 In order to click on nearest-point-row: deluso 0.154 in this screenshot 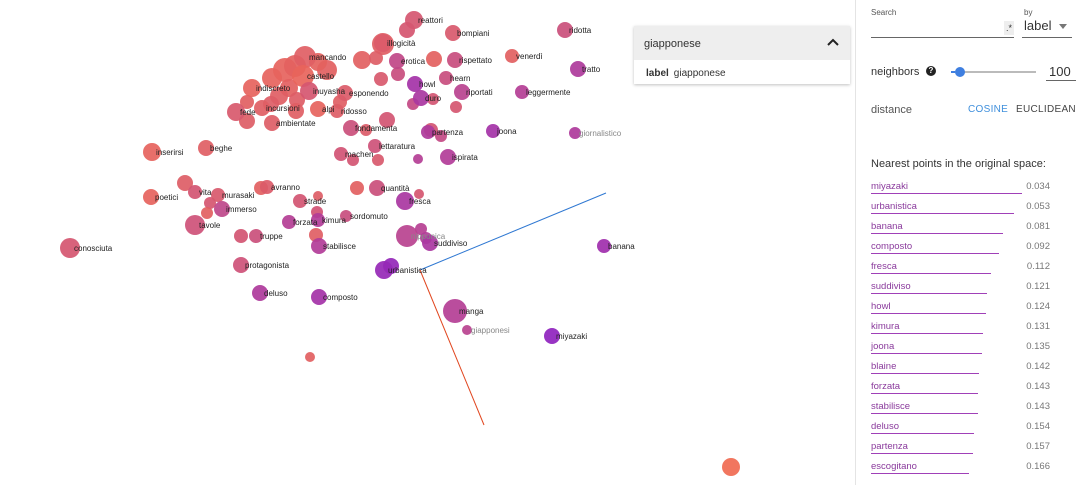, I will do `click(960, 428)`.